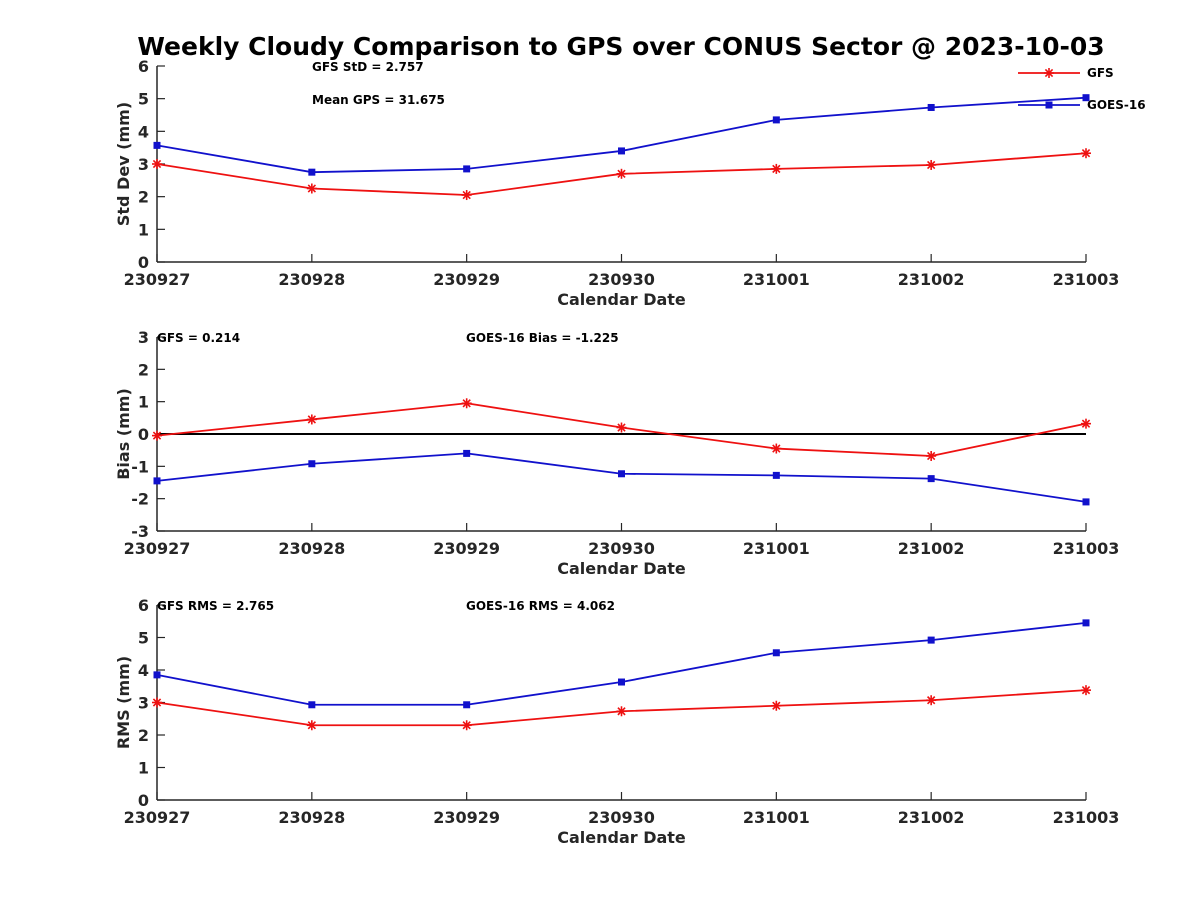 This screenshot has width=1200, height=905. Describe the element at coordinates (140, 499) in the screenshot. I see `y-tick-label: -2` at that location.